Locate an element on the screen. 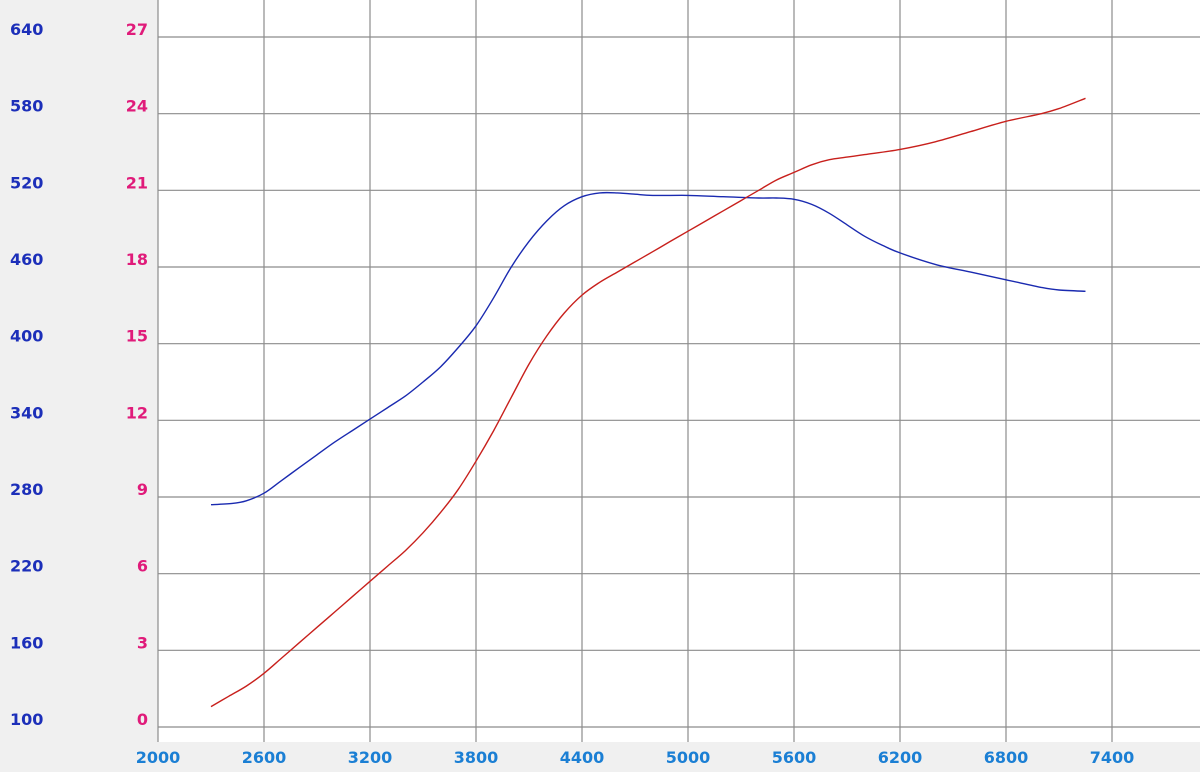  x-axis-tick-label: 3200 is located at coordinates (370, 757).